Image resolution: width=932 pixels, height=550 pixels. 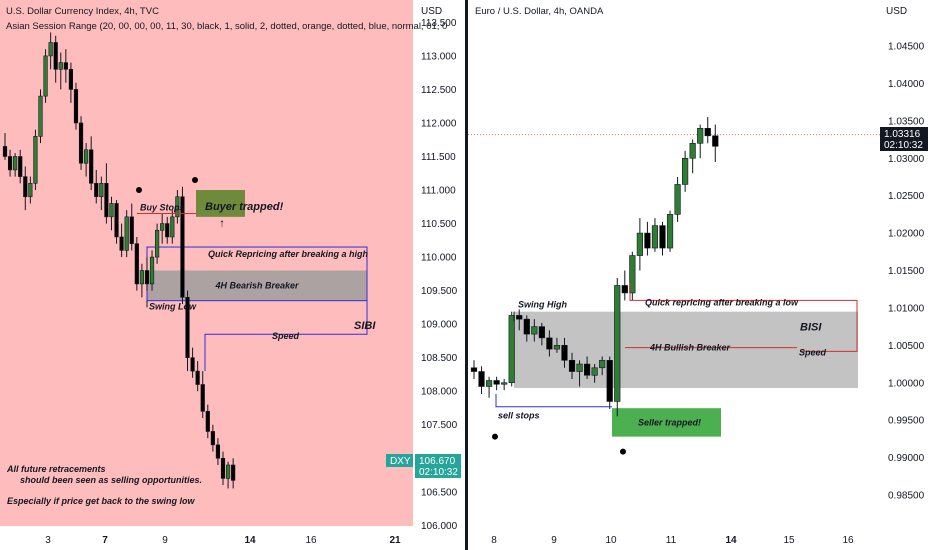 I want to click on dxy-y-tick: 113.500, so click(x=439, y=23).